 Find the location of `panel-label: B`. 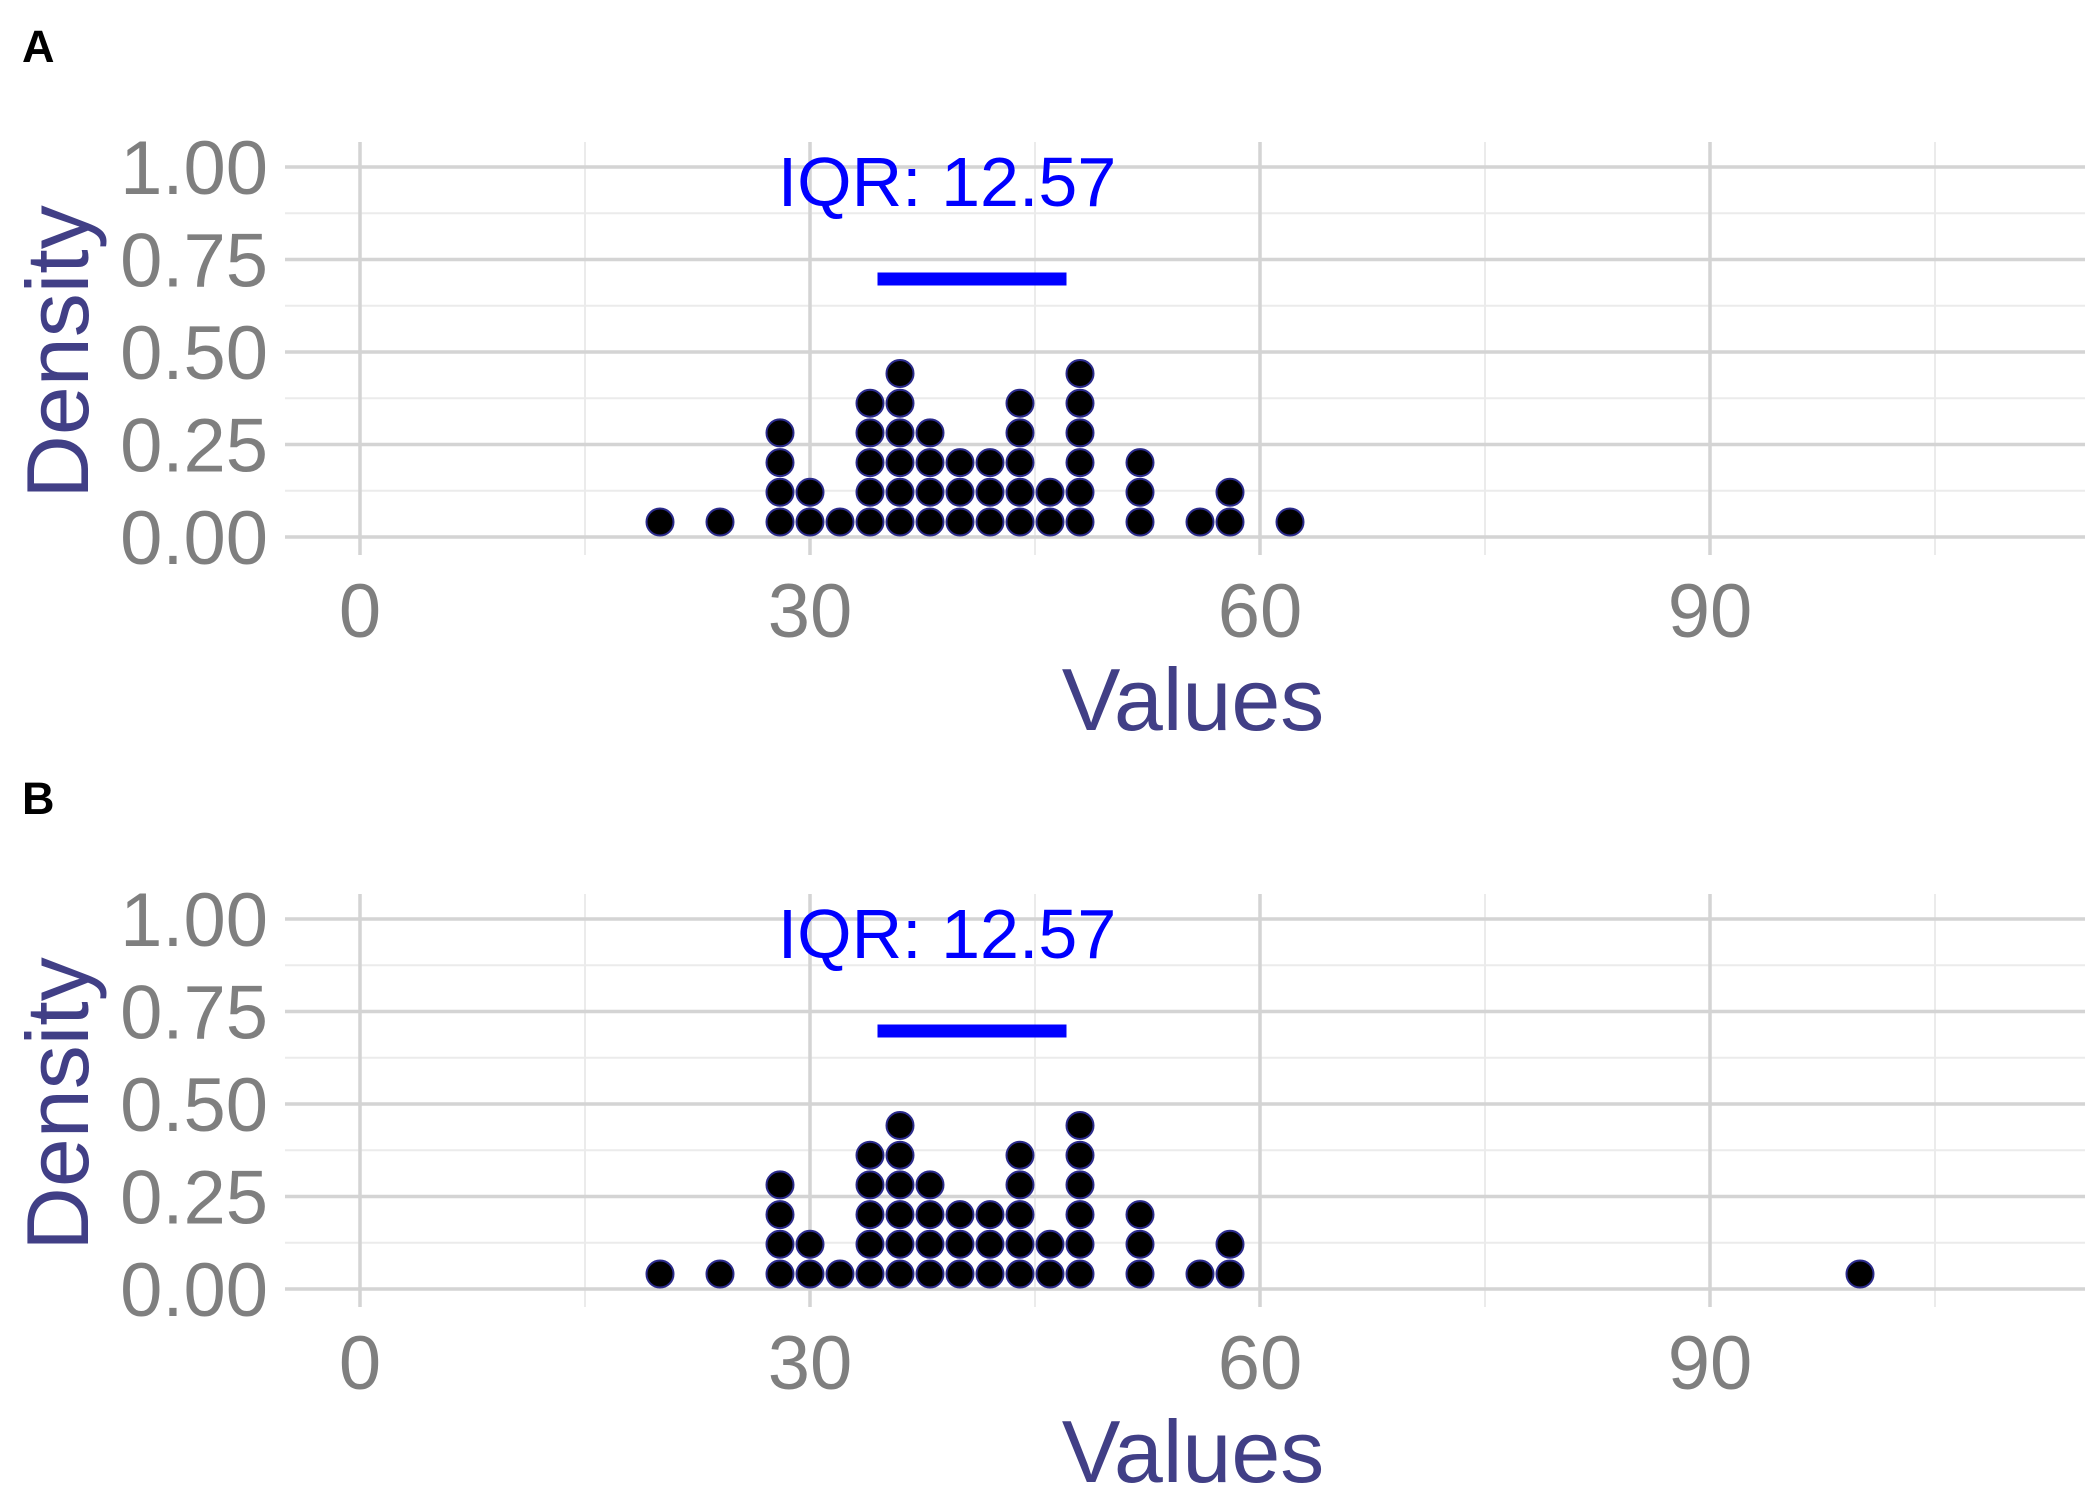

panel-label: B is located at coordinates (38, 798).